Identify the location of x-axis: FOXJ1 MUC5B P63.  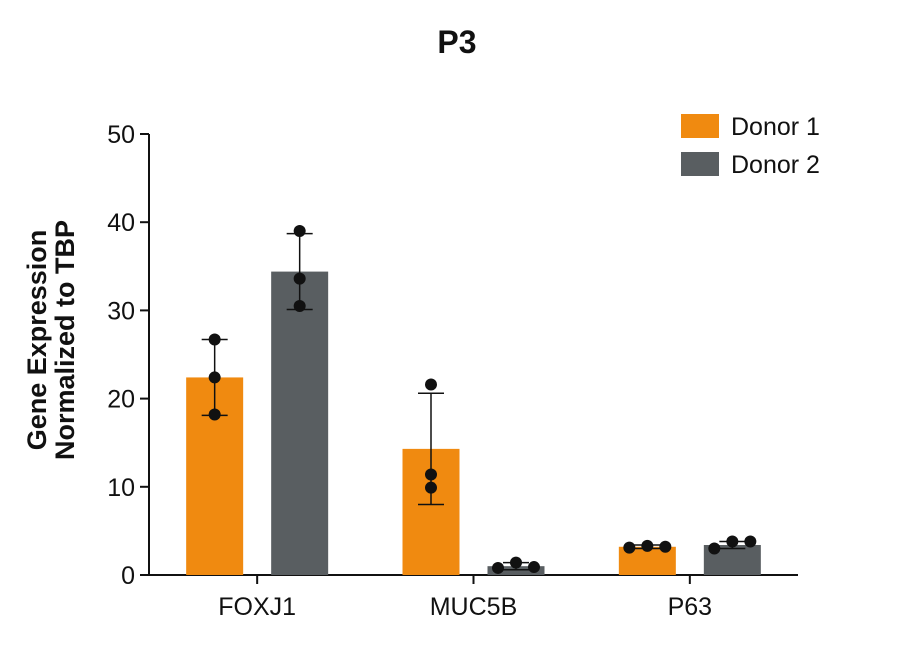
(473, 597).